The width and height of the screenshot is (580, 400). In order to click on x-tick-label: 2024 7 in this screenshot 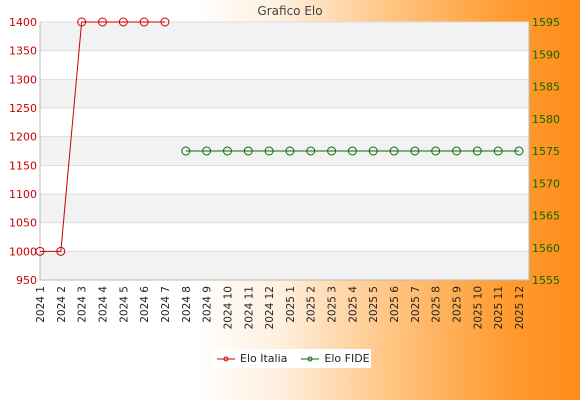, I will do `click(166, 304)`.